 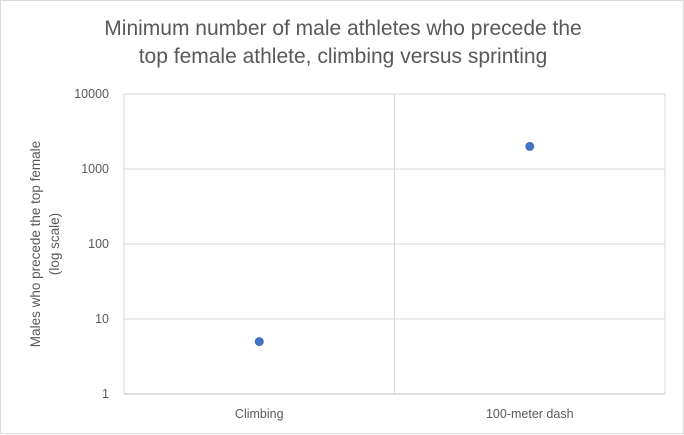 I want to click on x-tick-label: Climbing, so click(x=259, y=414).